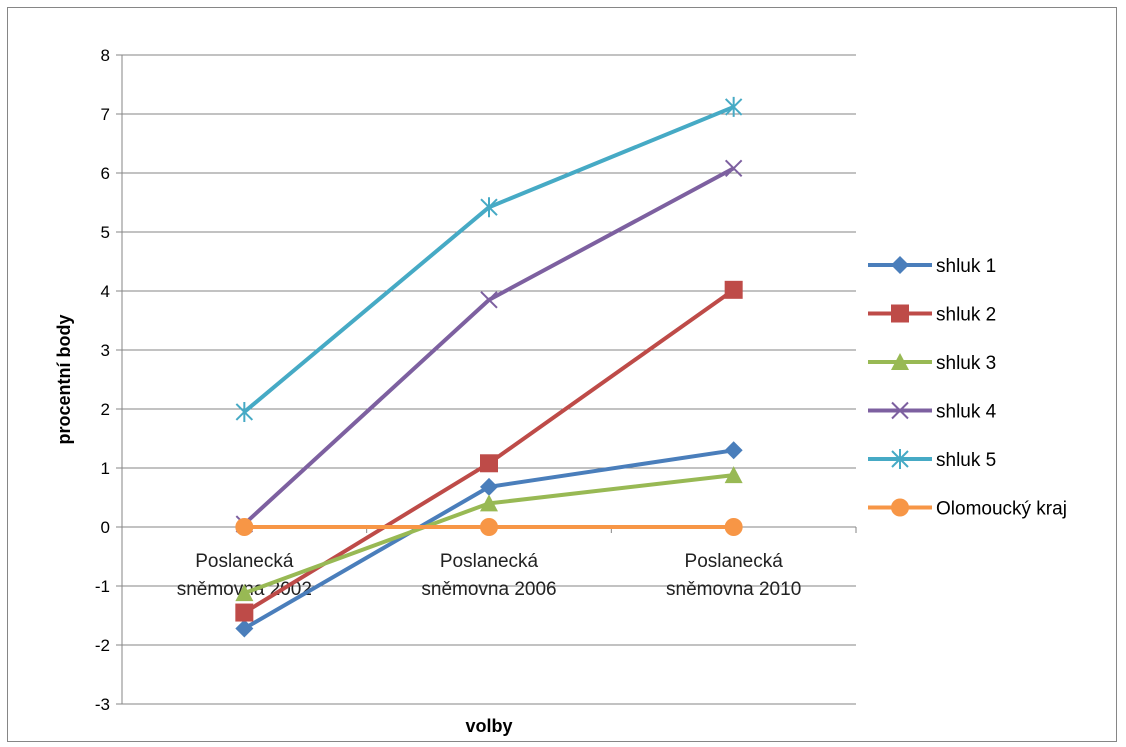  Describe the element at coordinates (105, 527) in the screenshot. I see `y-tick-label: 0` at that location.